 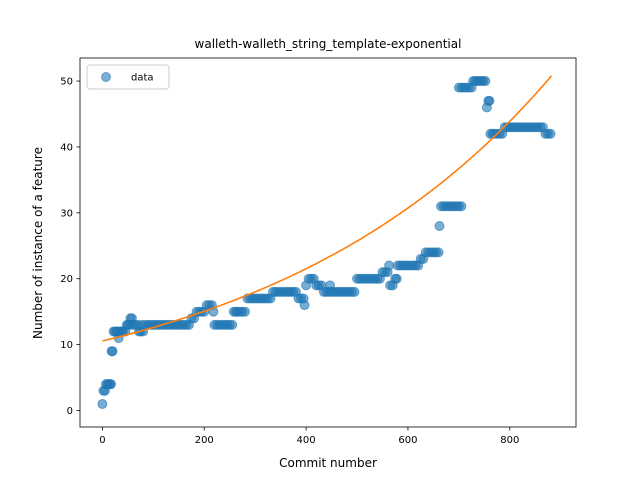 What do you see at coordinates (66, 213) in the screenshot?
I see `y-tick-label: 30` at bounding box center [66, 213].